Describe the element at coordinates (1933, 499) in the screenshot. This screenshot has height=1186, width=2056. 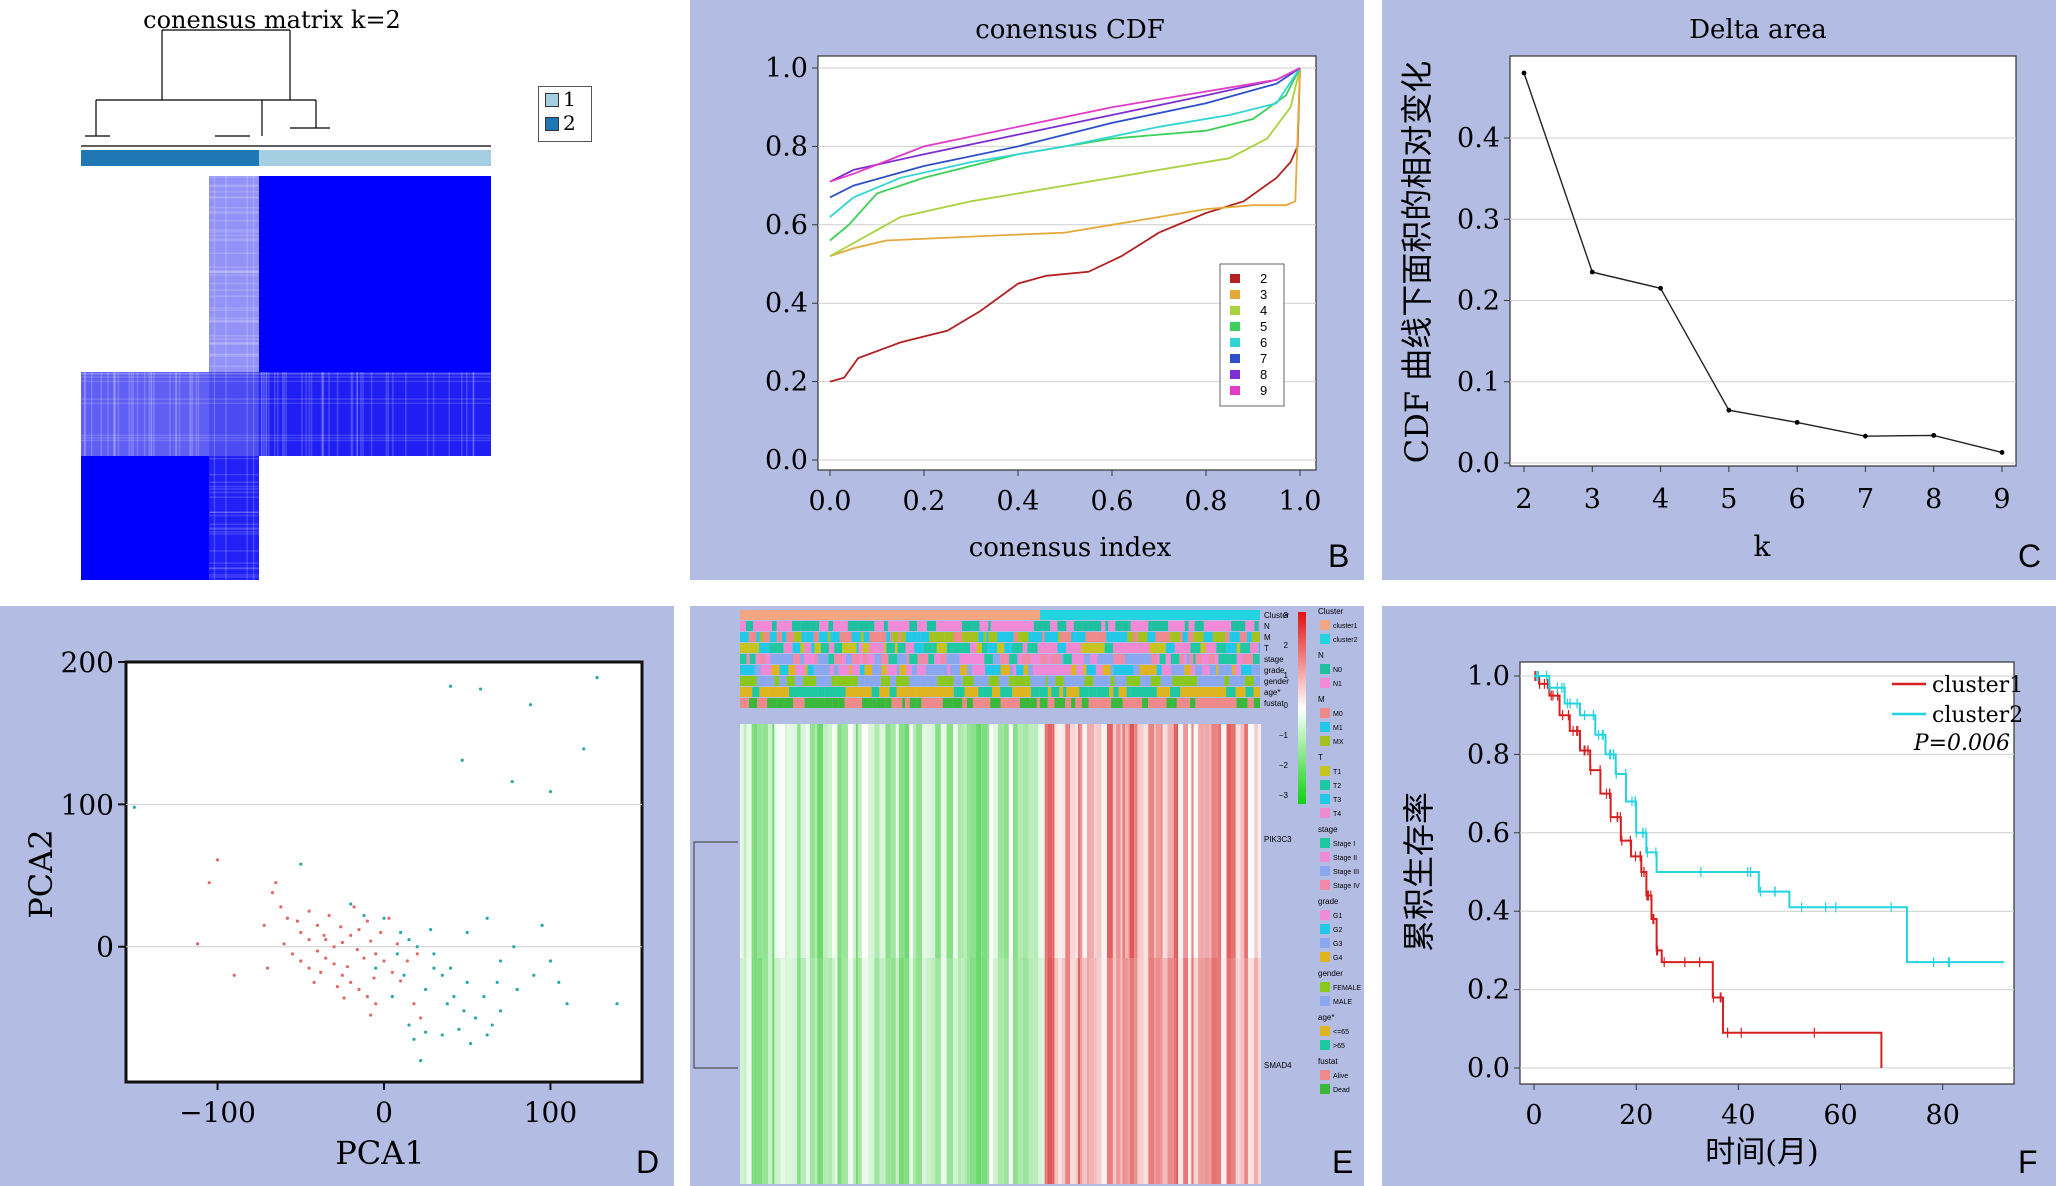
I see `x-tick-label: 8` at that location.